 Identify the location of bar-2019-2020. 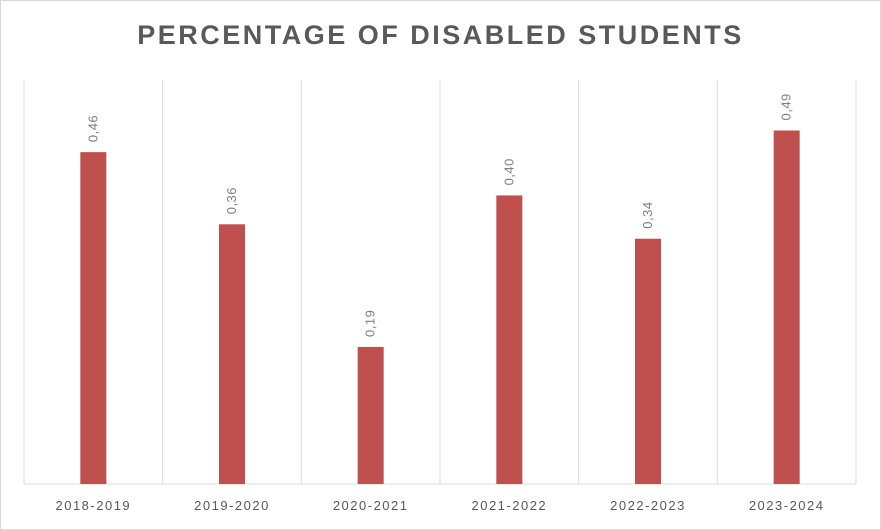
(232, 354).